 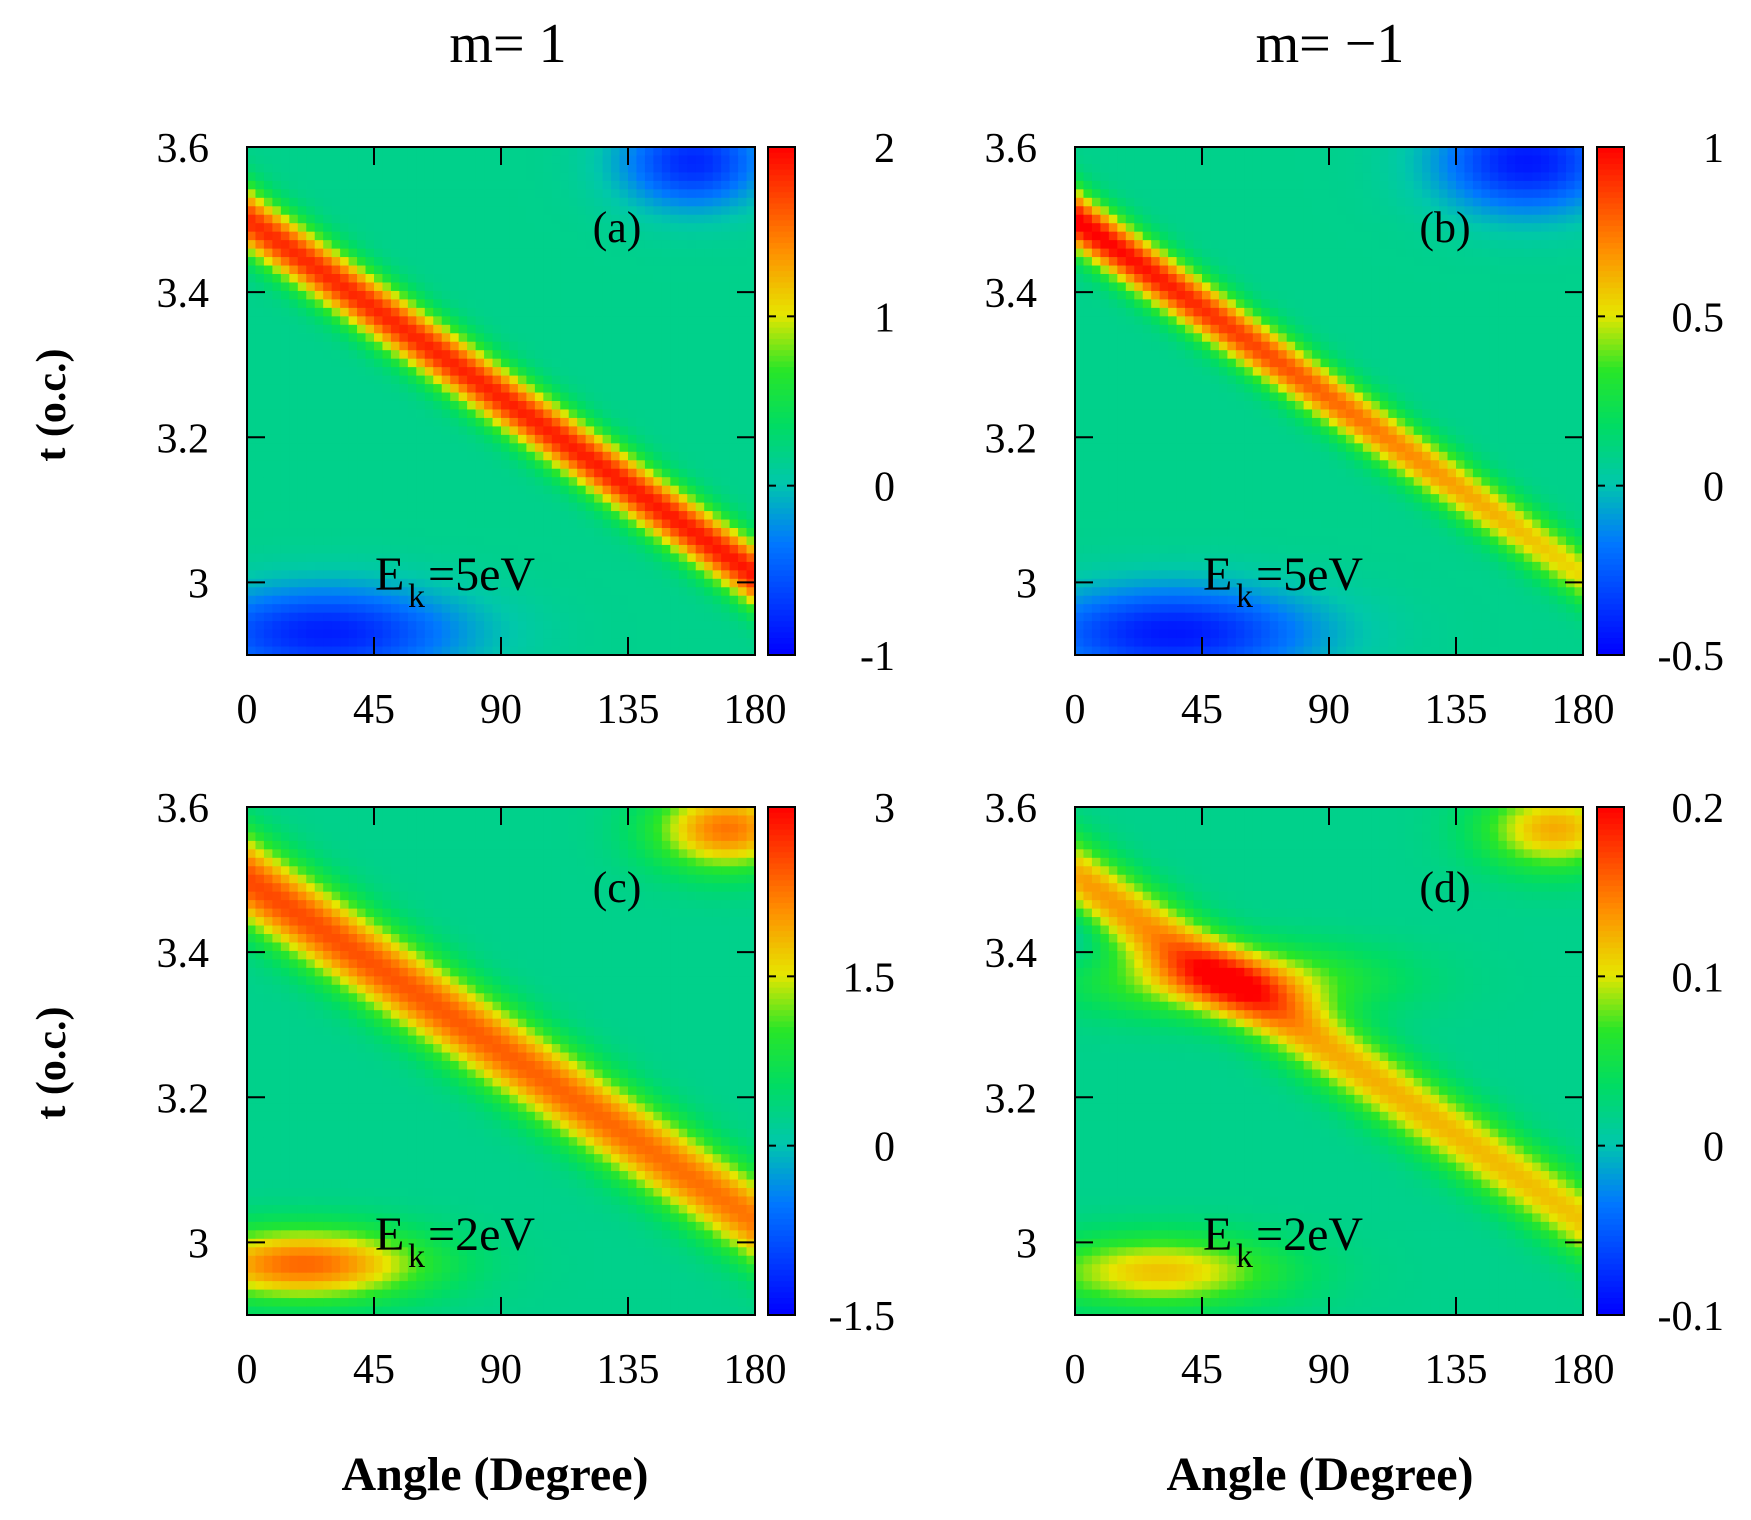 What do you see at coordinates (781, 534) in the screenshot?
I see `colorbar-segment` at bounding box center [781, 534].